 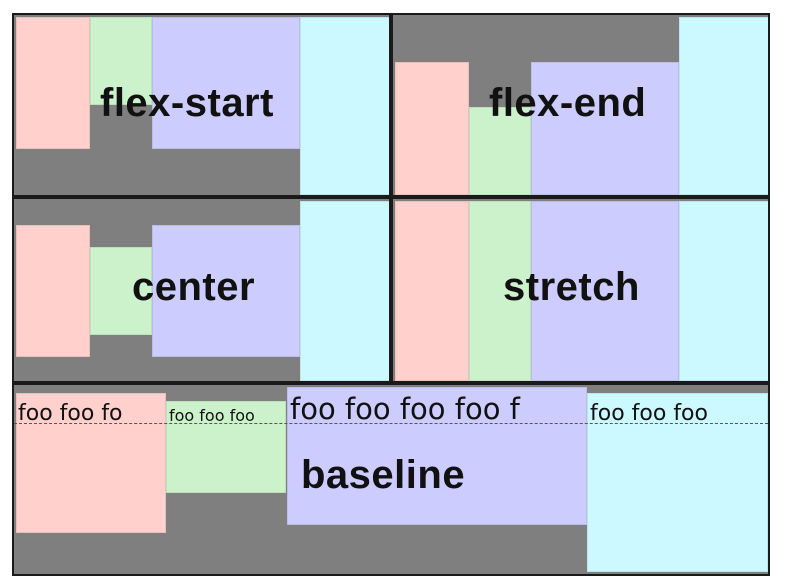 I want to click on baseline-label: baseline, so click(x=383, y=475).